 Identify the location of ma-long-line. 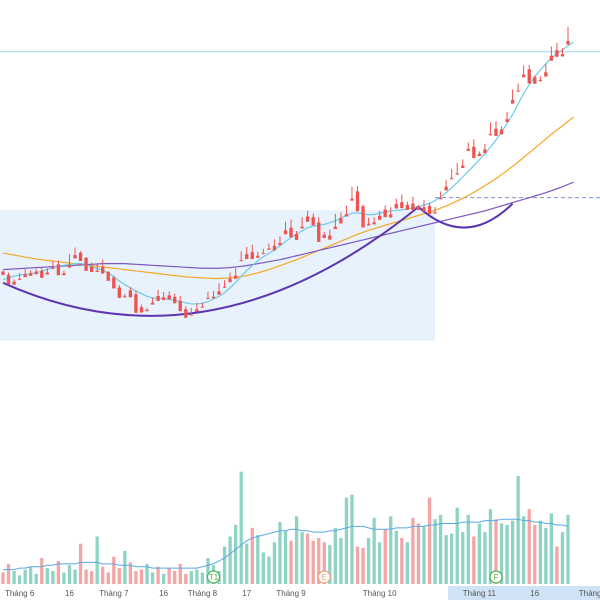
(288, 226).